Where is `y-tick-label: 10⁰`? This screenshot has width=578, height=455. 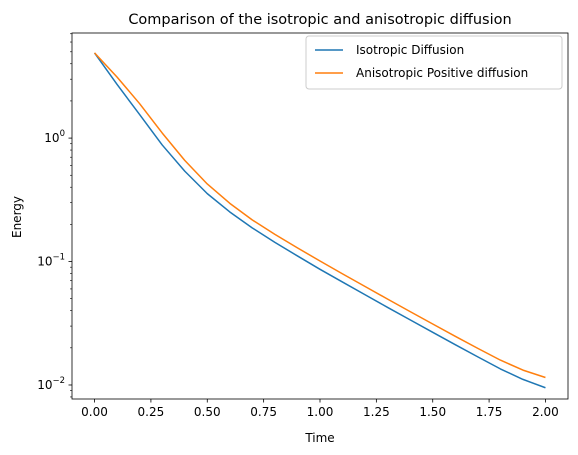 y-tick-label: 10⁰ is located at coordinates (54, 137).